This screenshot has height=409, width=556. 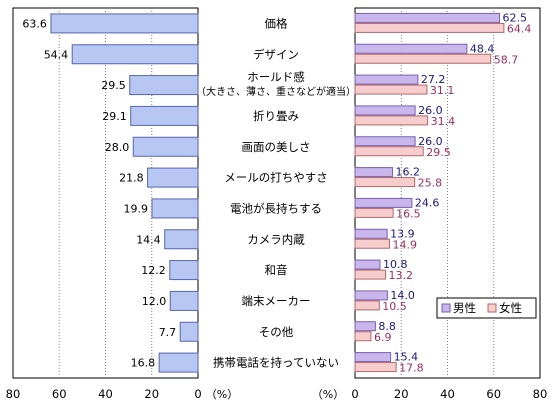 I want to click on category-label: 折り畳み, so click(x=276, y=116).